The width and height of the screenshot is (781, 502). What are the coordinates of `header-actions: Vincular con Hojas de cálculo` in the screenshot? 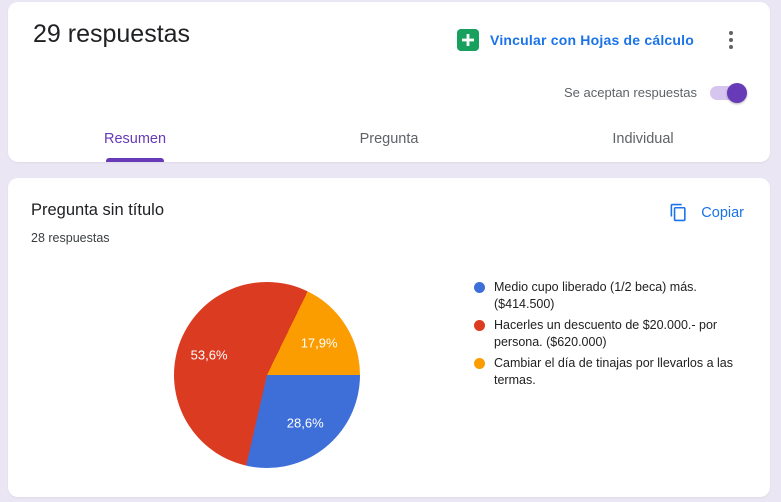 It's located at (598, 40).